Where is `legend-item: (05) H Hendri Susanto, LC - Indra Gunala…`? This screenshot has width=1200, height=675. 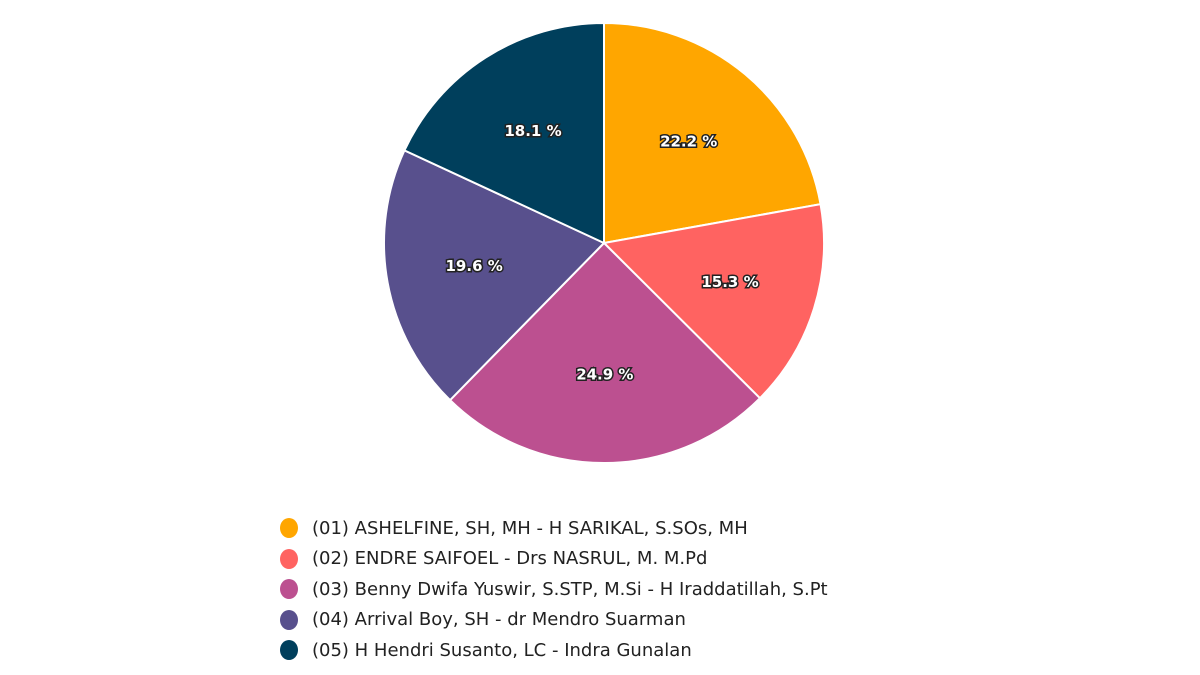 legend-item: (05) H Hendri Susanto, LC - Indra Gunala… is located at coordinates (554, 650).